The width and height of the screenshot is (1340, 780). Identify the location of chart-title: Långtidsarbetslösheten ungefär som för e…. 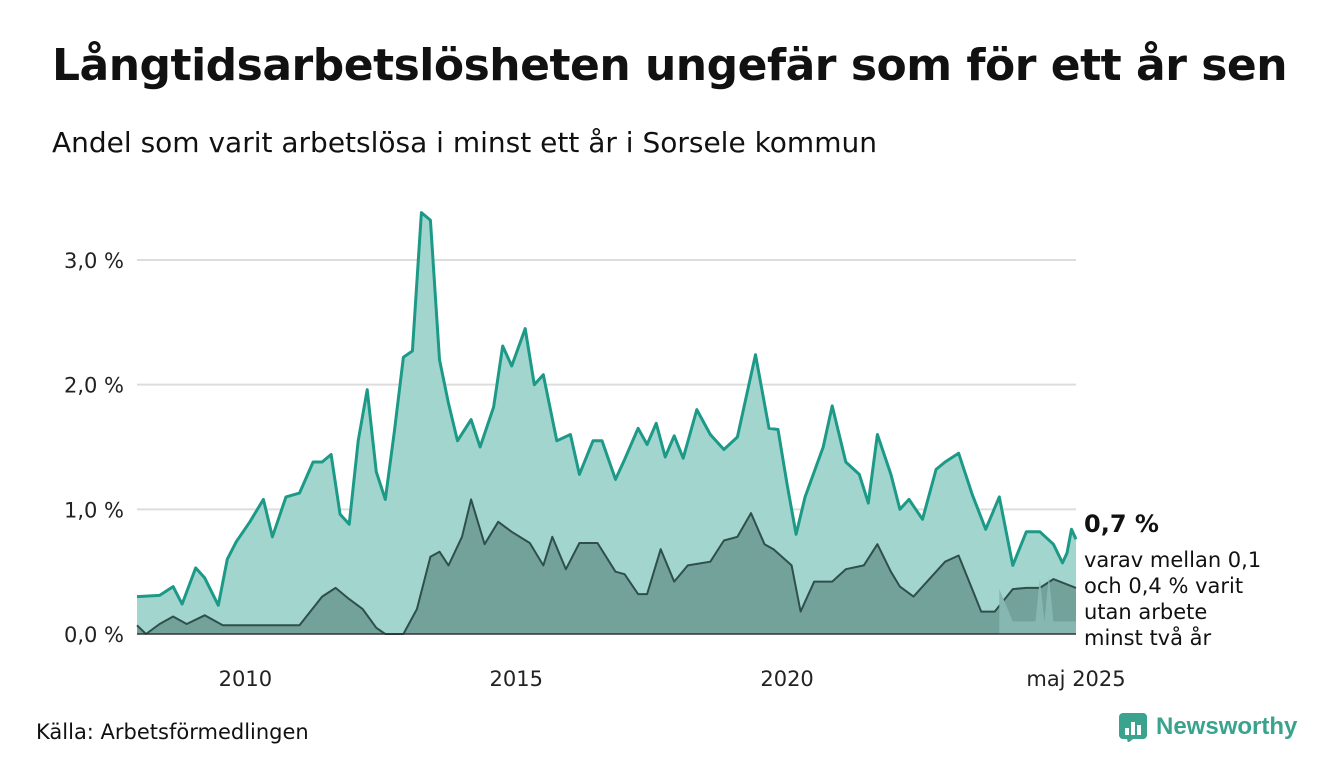
(670, 65).